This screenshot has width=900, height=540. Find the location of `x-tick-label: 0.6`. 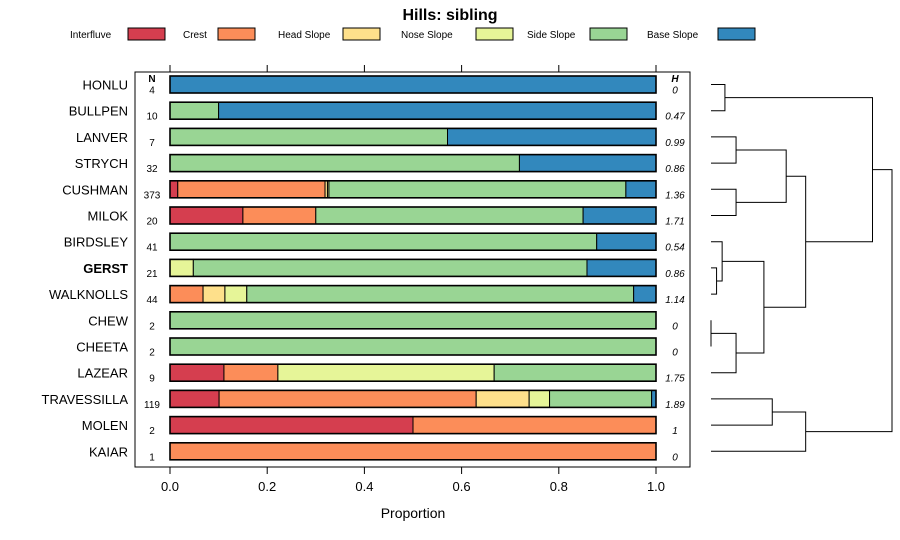

x-tick-label: 0.6 is located at coordinates (462, 486).